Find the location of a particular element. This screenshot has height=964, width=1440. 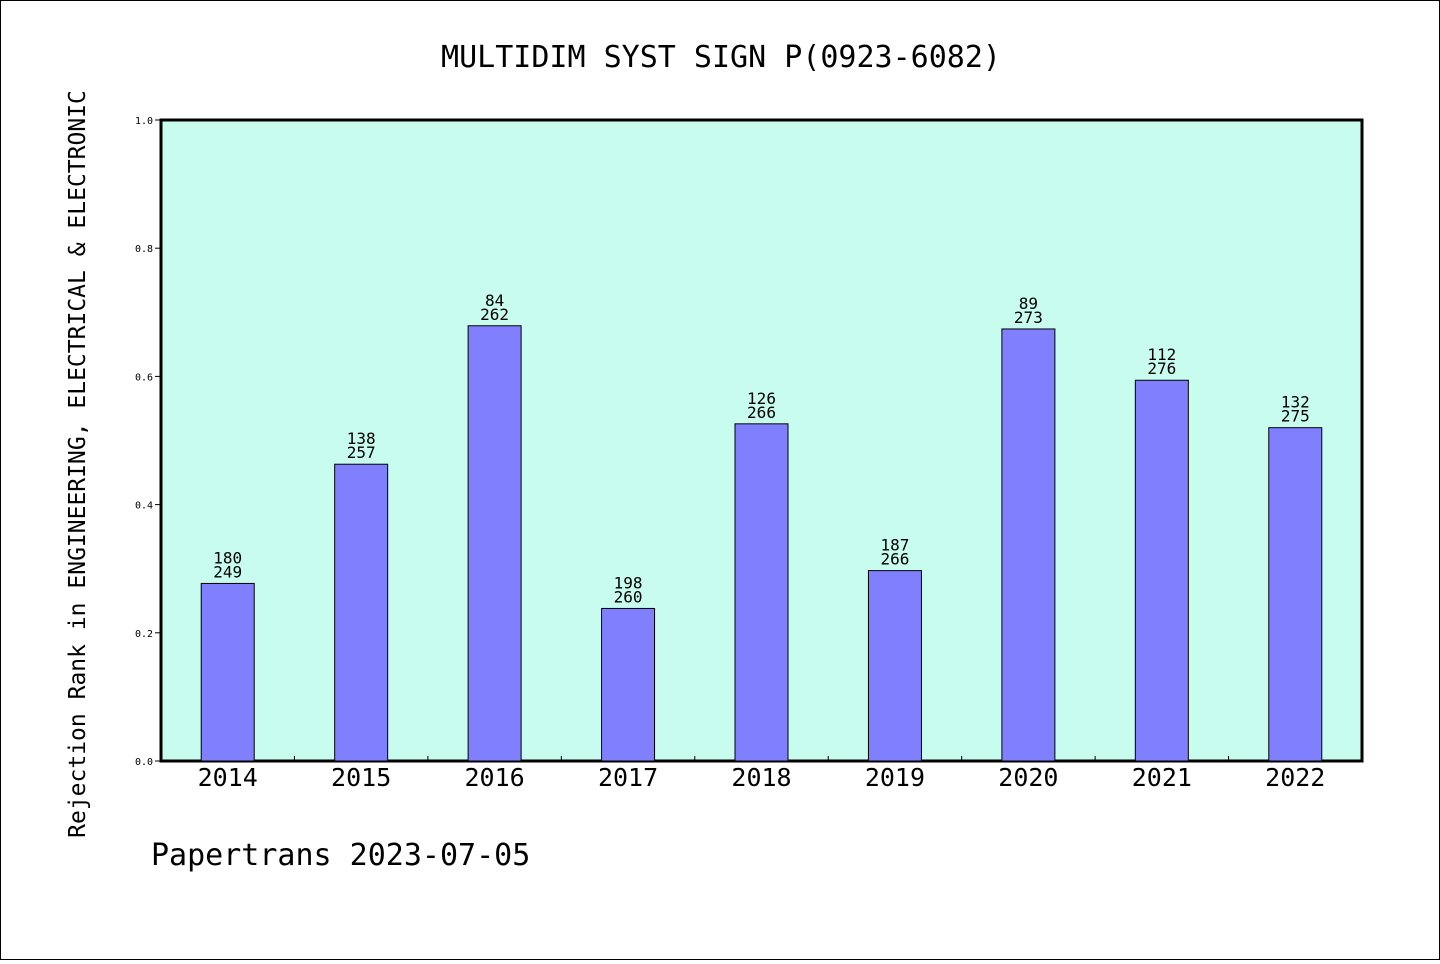

bar-label-top: 84 is located at coordinates (494, 300).